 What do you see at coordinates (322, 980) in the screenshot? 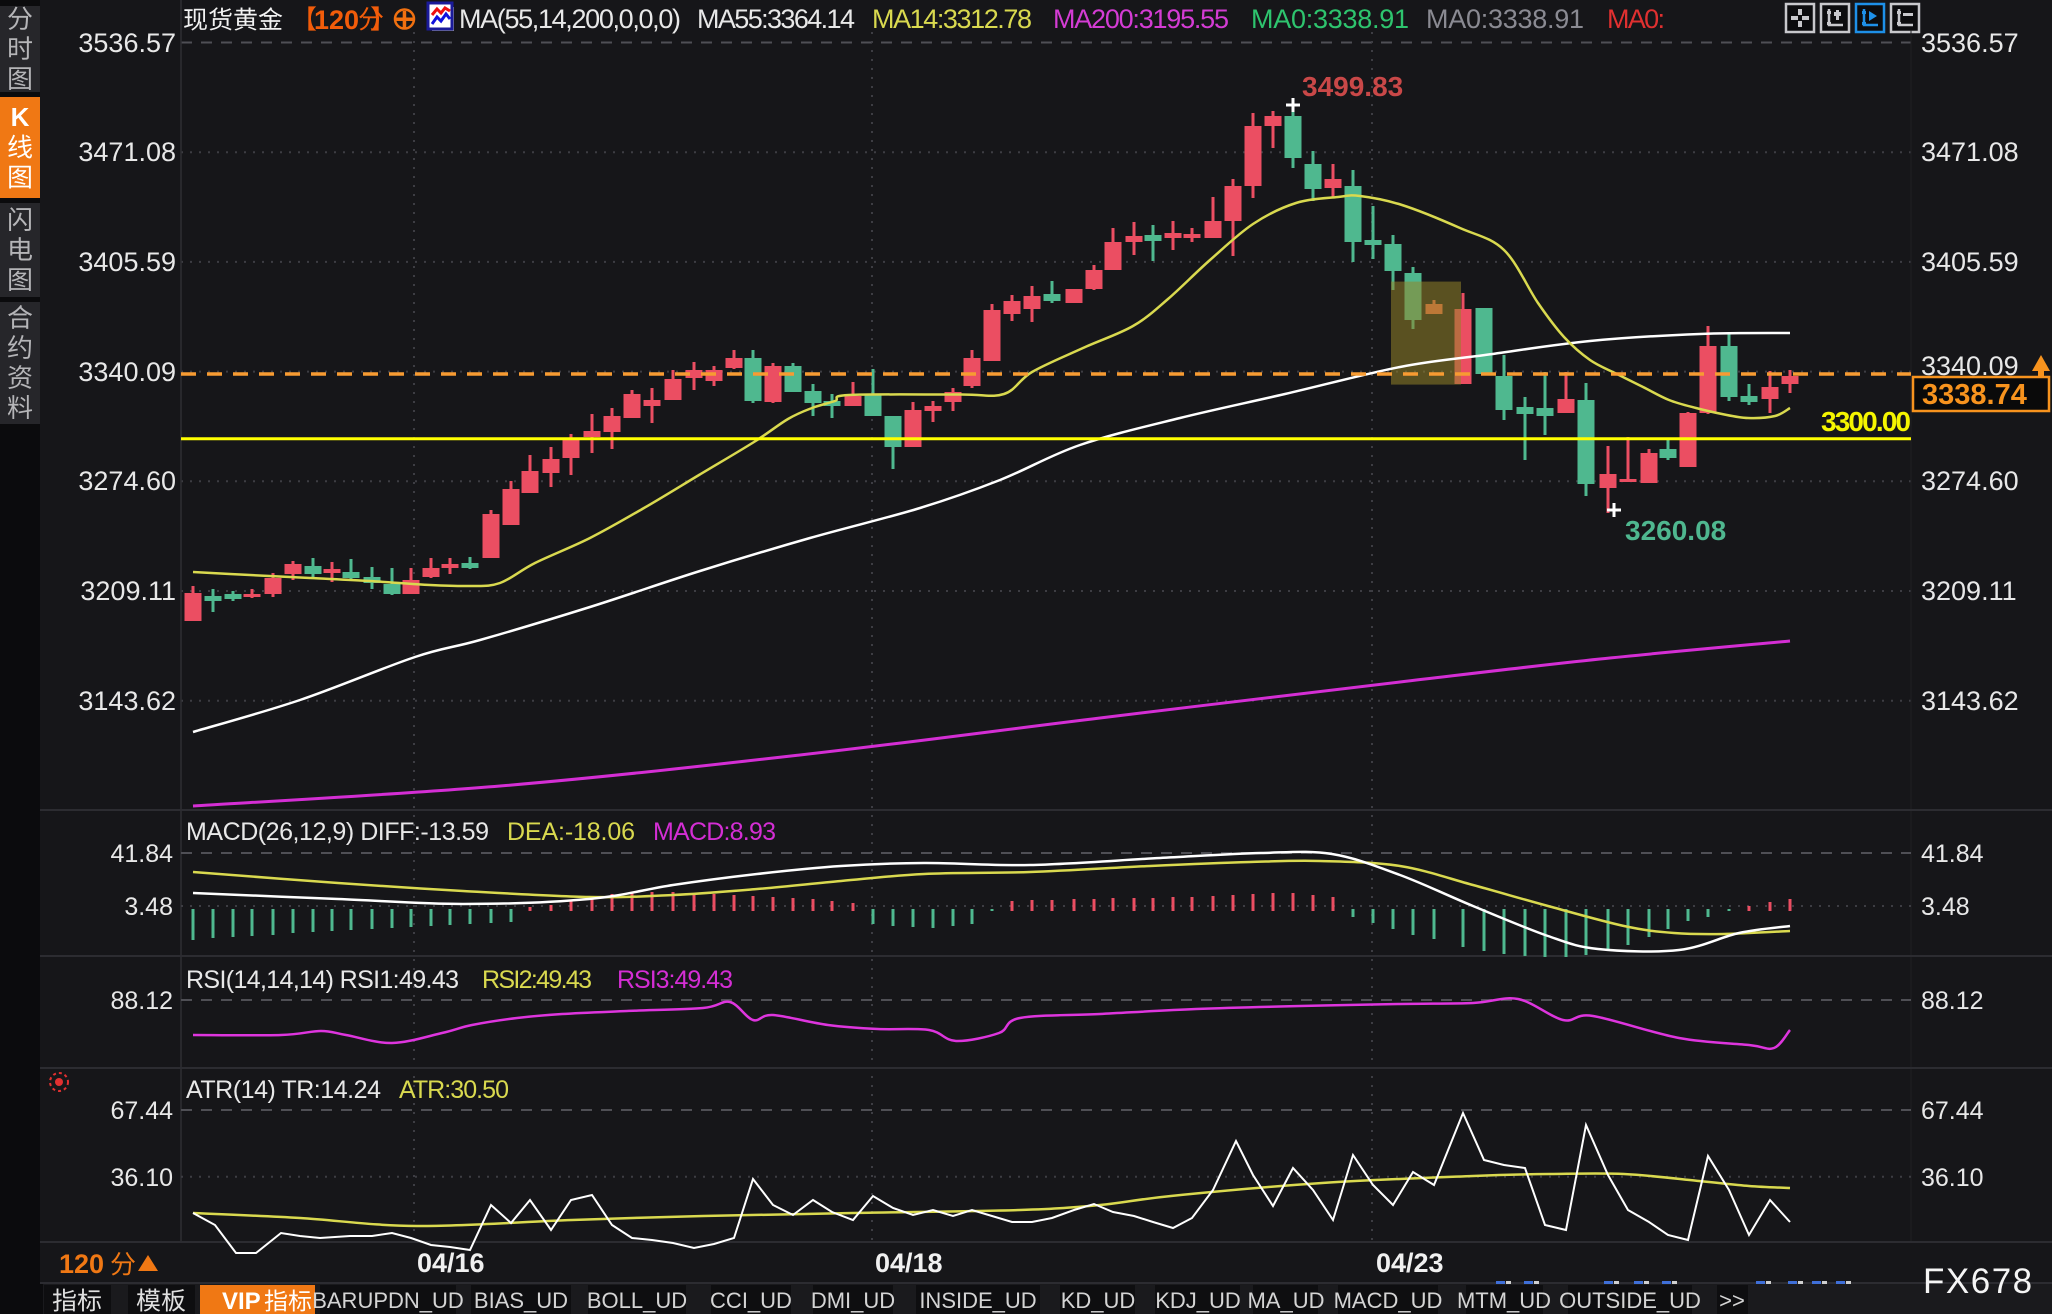
I see `svg-text: RSI(14,14,14) RSI1:49.43` at bounding box center [322, 980].